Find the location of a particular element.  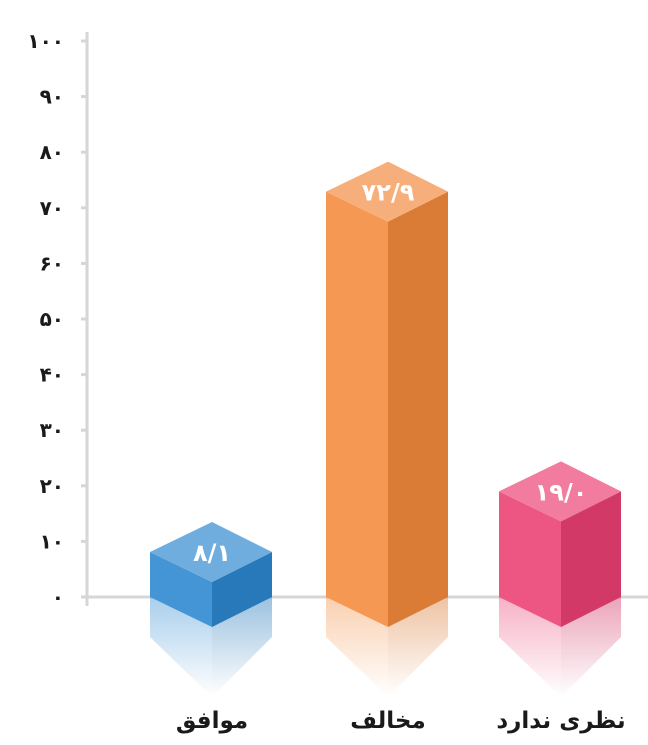

y-tick-label: ۲۰ is located at coordinates (52, 486).